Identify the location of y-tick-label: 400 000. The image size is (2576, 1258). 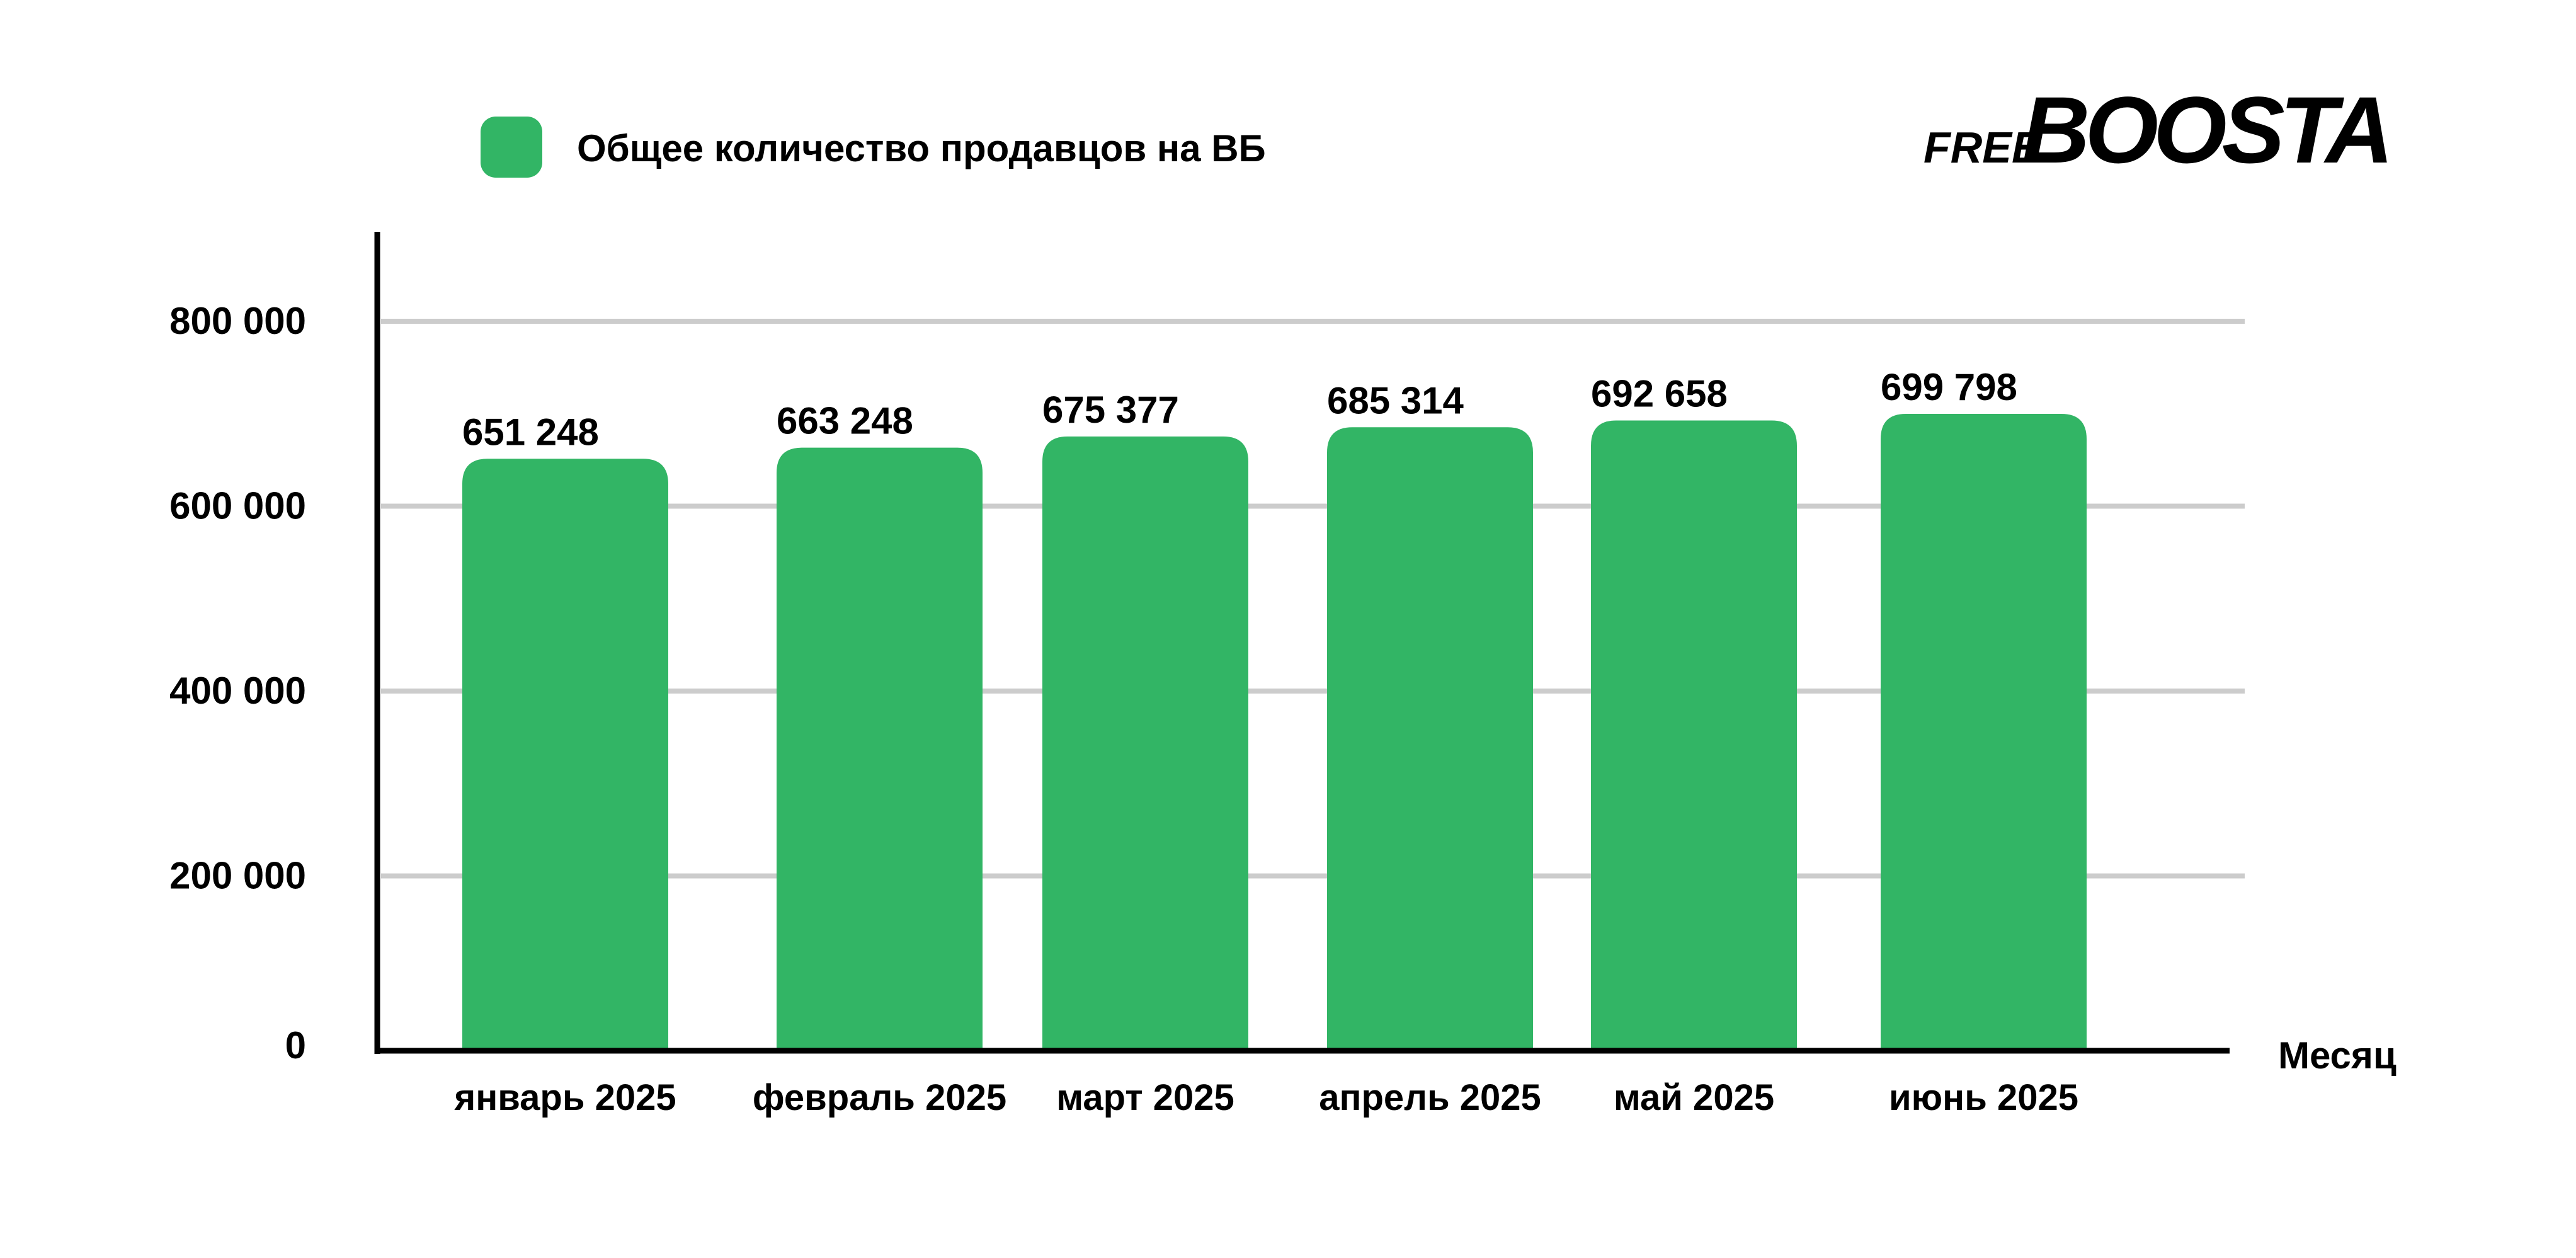
(237, 691).